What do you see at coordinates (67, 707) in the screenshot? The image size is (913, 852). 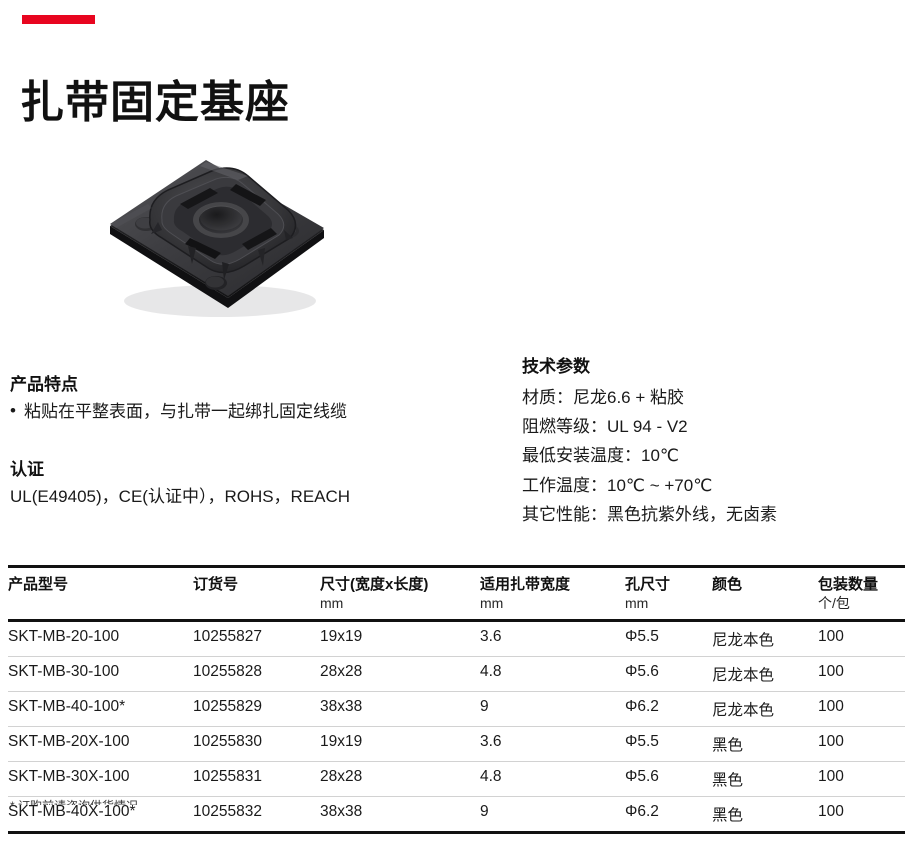 I see `cell-model: SKT-MB-40-100*` at bounding box center [67, 707].